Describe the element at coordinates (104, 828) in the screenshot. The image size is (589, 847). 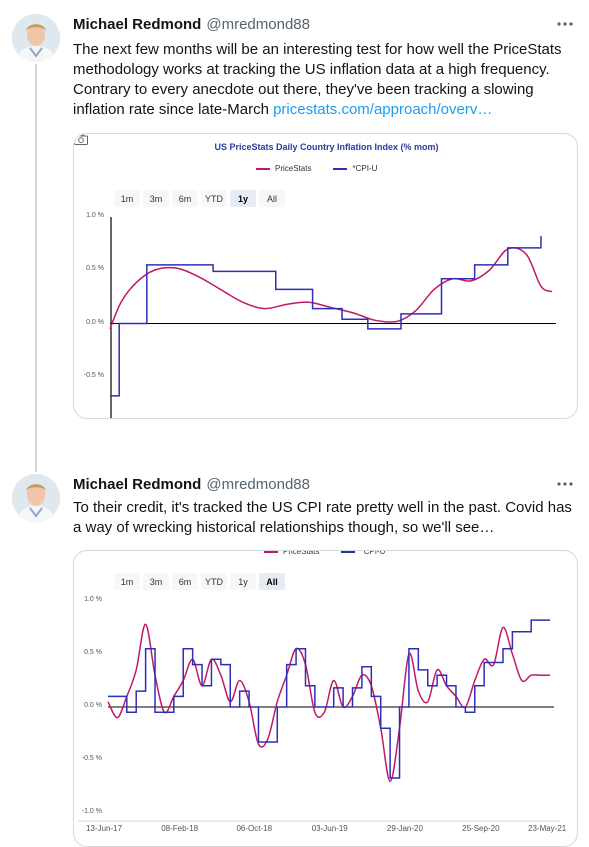
I see `x-tick-label: 13-Jun-17` at that location.